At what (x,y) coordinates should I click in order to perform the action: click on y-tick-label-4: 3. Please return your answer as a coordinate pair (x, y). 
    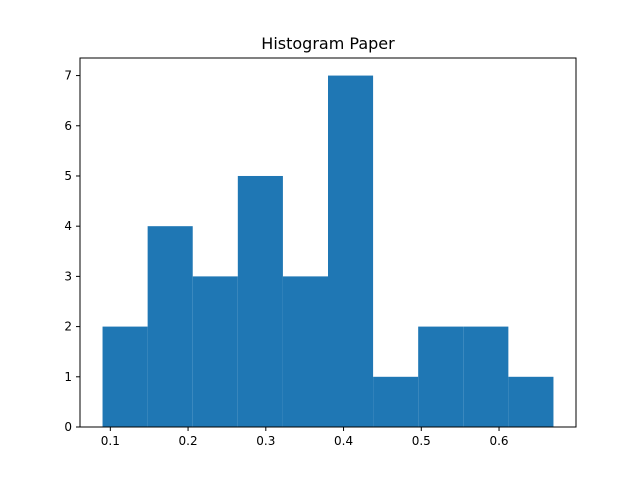
    Looking at the image, I should click on (68, 276).